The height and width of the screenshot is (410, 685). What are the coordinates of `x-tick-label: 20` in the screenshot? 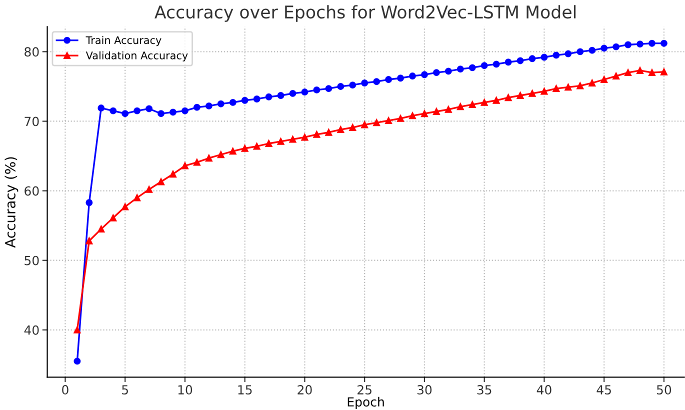 It's located at (305, 390).